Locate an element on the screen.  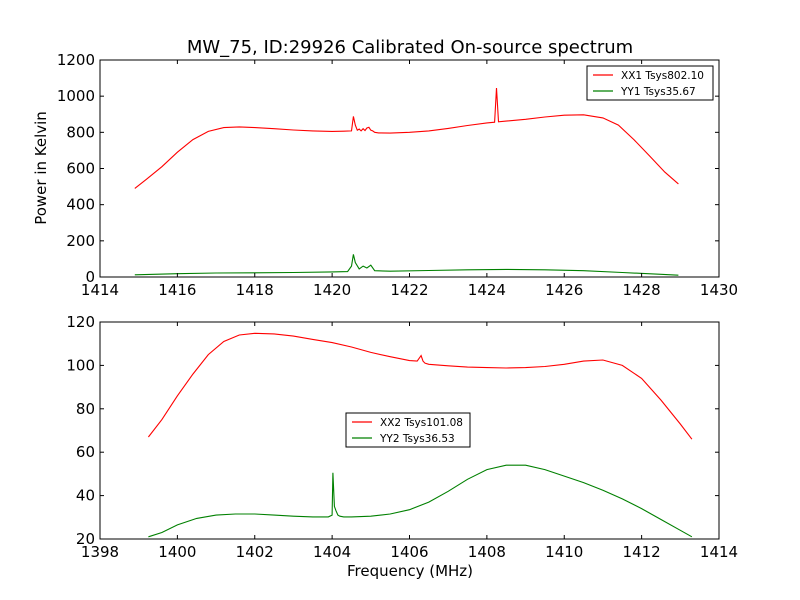
y-tick-label: 600 is located at coordinates (80, 169).